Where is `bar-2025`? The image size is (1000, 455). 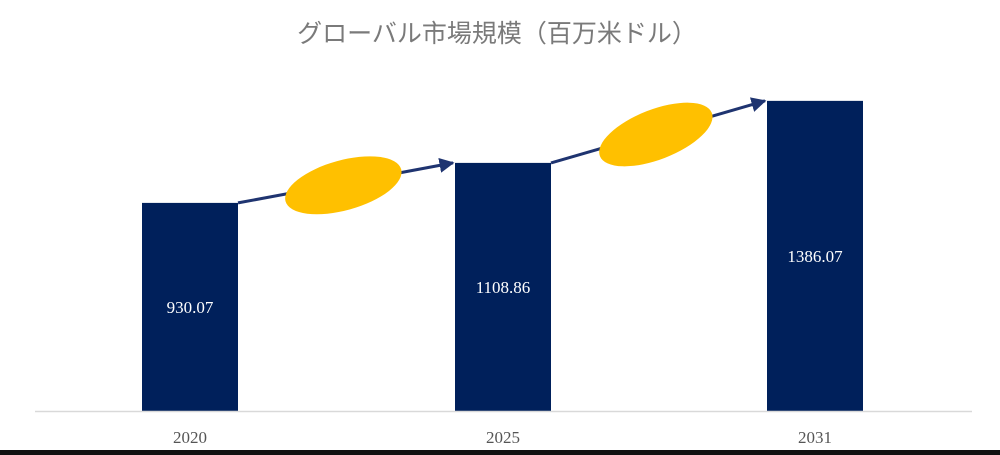 bar-2025 is located at coordinates (503, 286).